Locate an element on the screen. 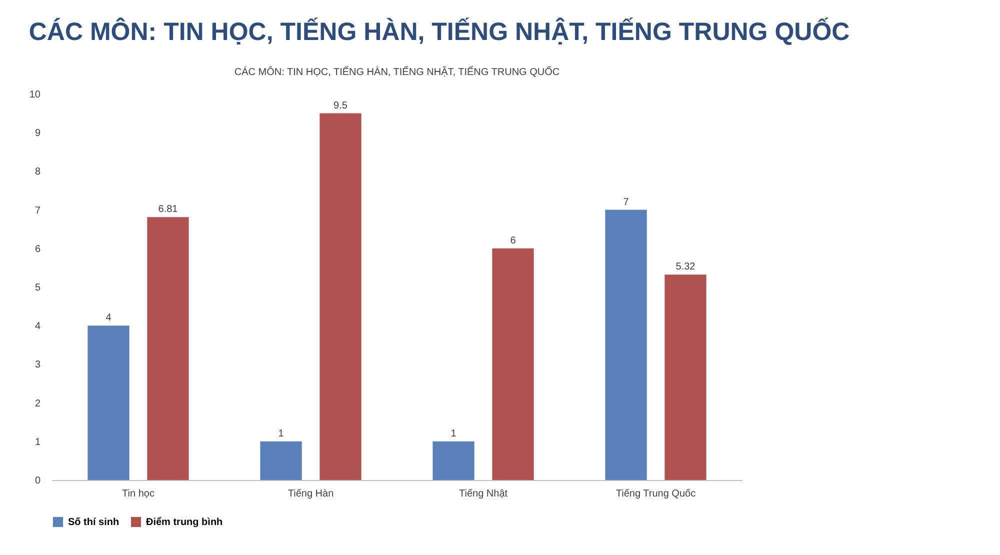 The image size is (1000, 555). legend-label: Số thí sinh is located at coordinates (94, 522).